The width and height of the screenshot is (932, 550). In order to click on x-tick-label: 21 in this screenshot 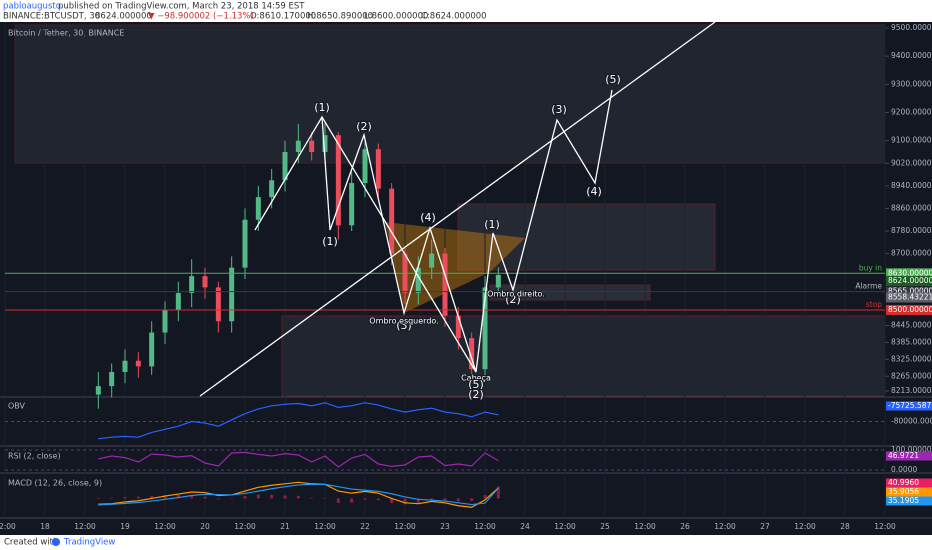, I will do `click(285, 526)`.